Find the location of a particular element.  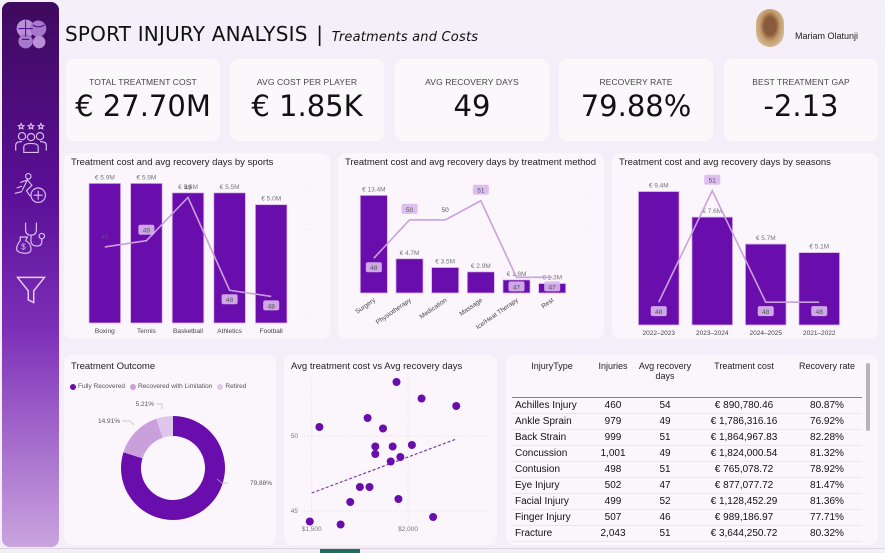

cell-avg-recovery-days: 52 is located at coordinates (665, 501).